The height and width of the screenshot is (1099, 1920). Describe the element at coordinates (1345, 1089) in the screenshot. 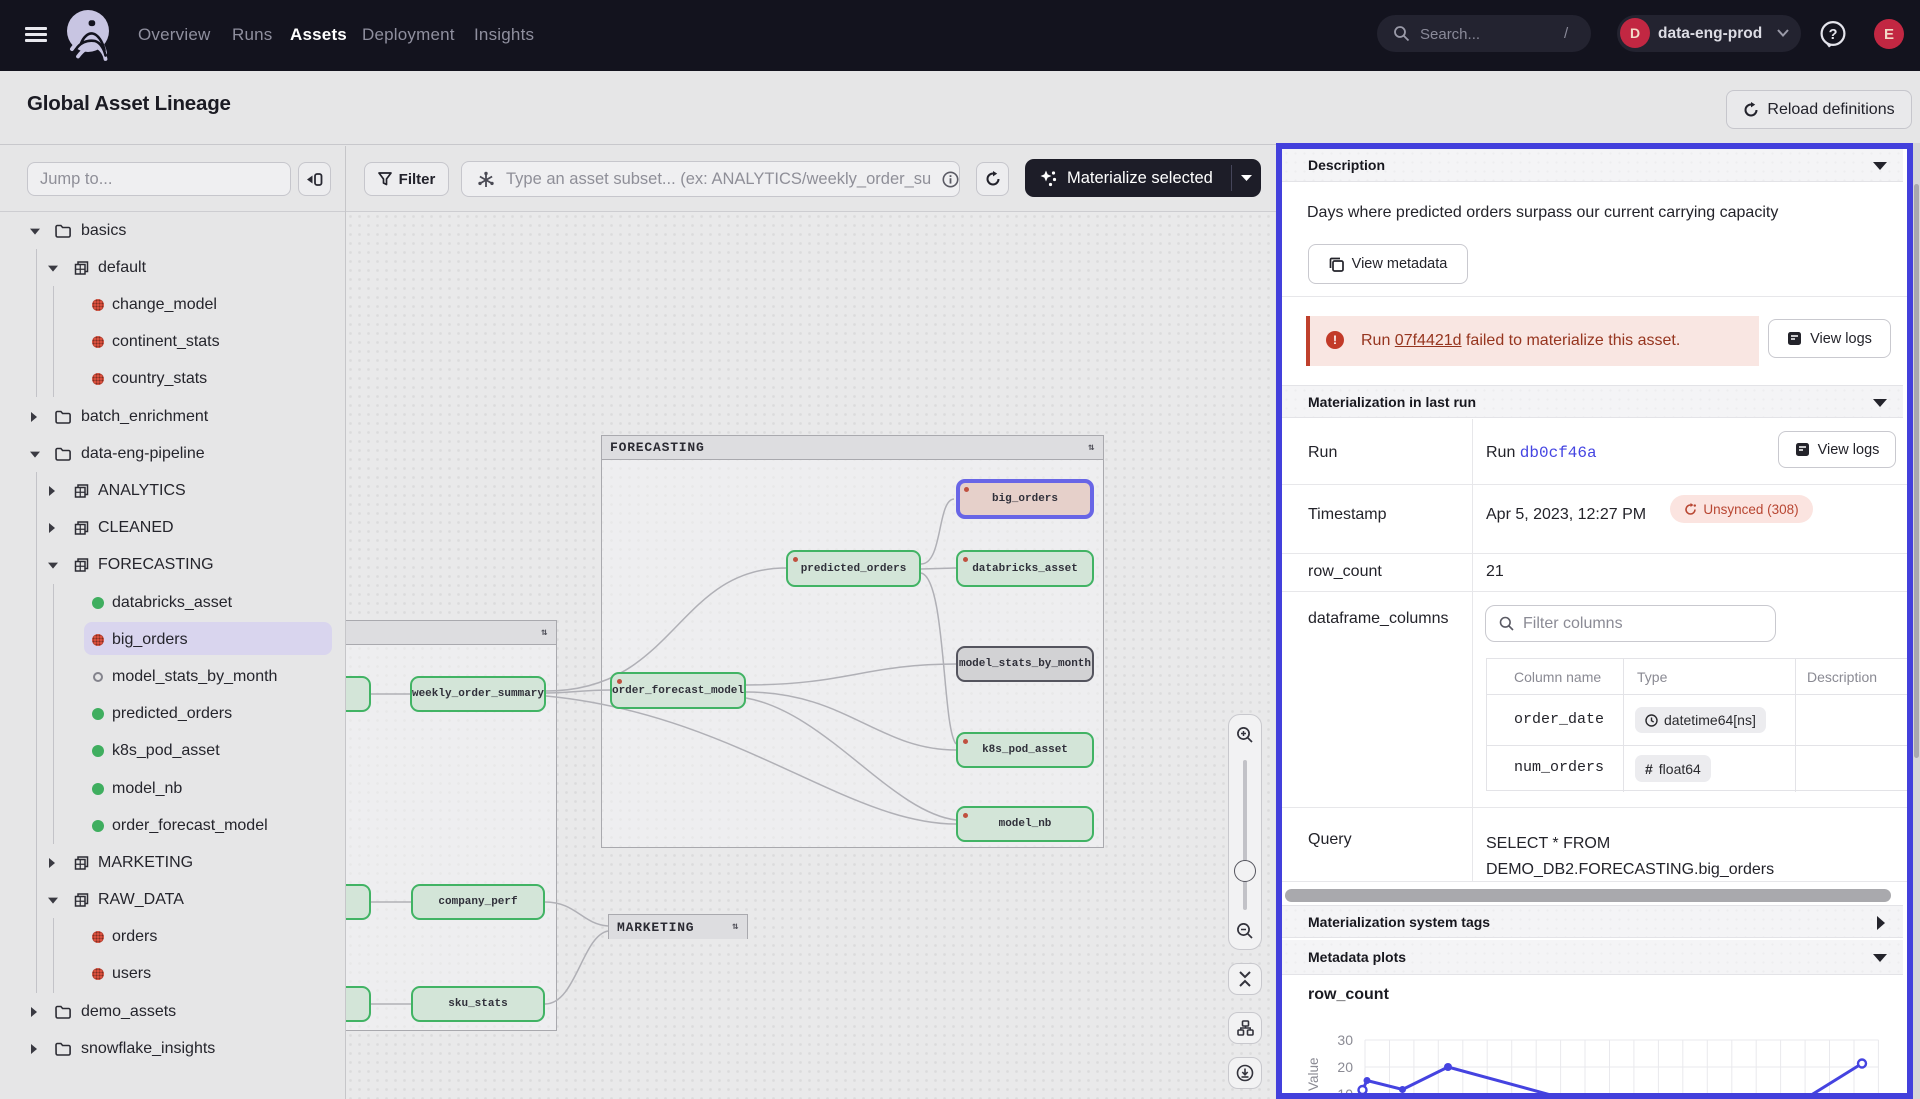

I see `svg-text: 10` at that location.